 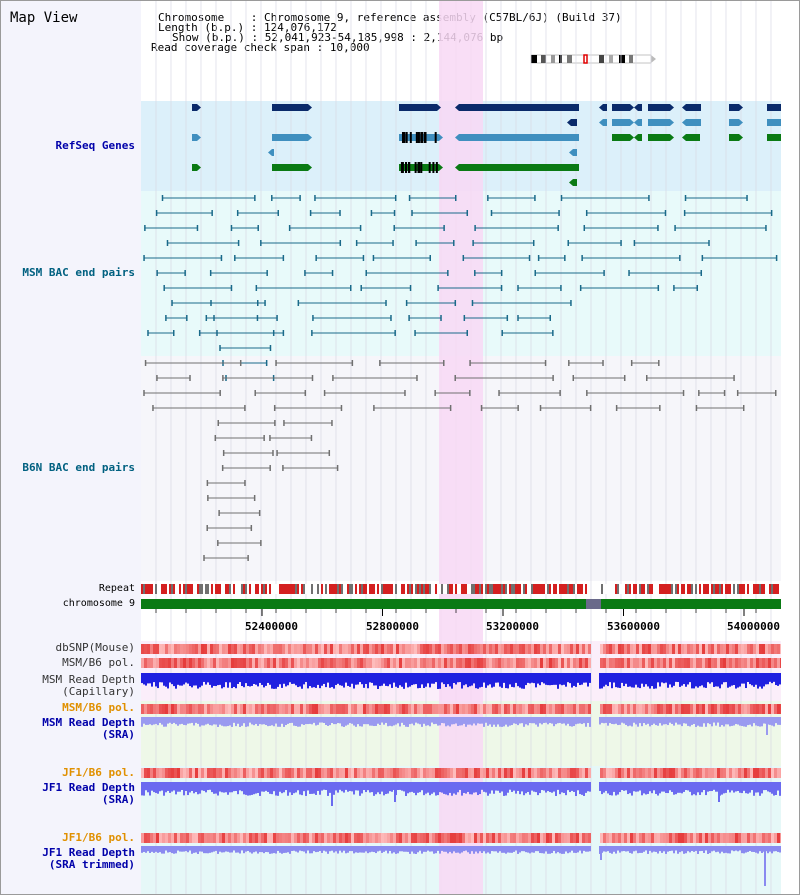 What do you see at coordinates (95, 145) in the screenshot?
I see `refseq-genes-label: RefSeq Genes` at bounding box center [95, 145].